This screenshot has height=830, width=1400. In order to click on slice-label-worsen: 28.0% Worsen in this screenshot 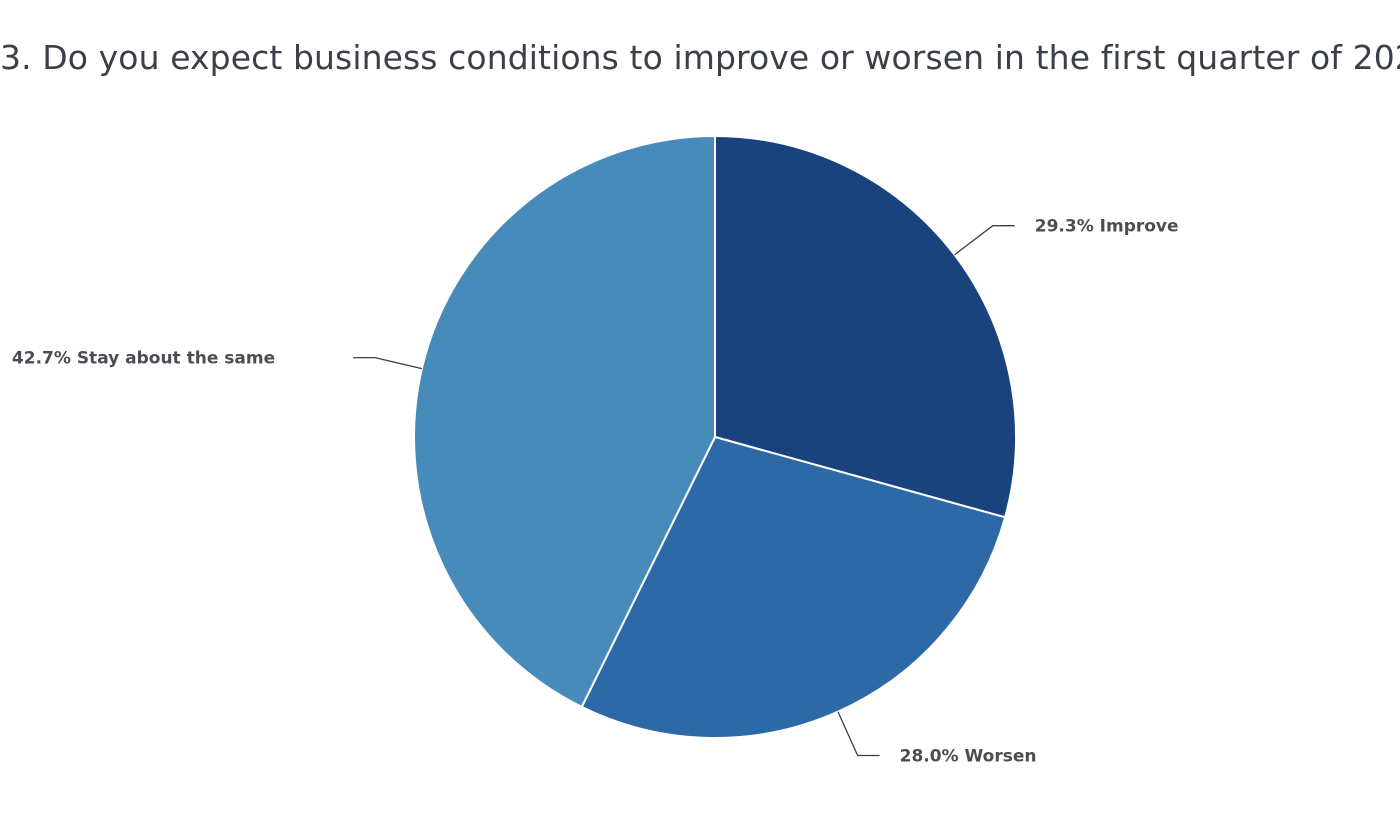, I will do `click(968, 757)`.